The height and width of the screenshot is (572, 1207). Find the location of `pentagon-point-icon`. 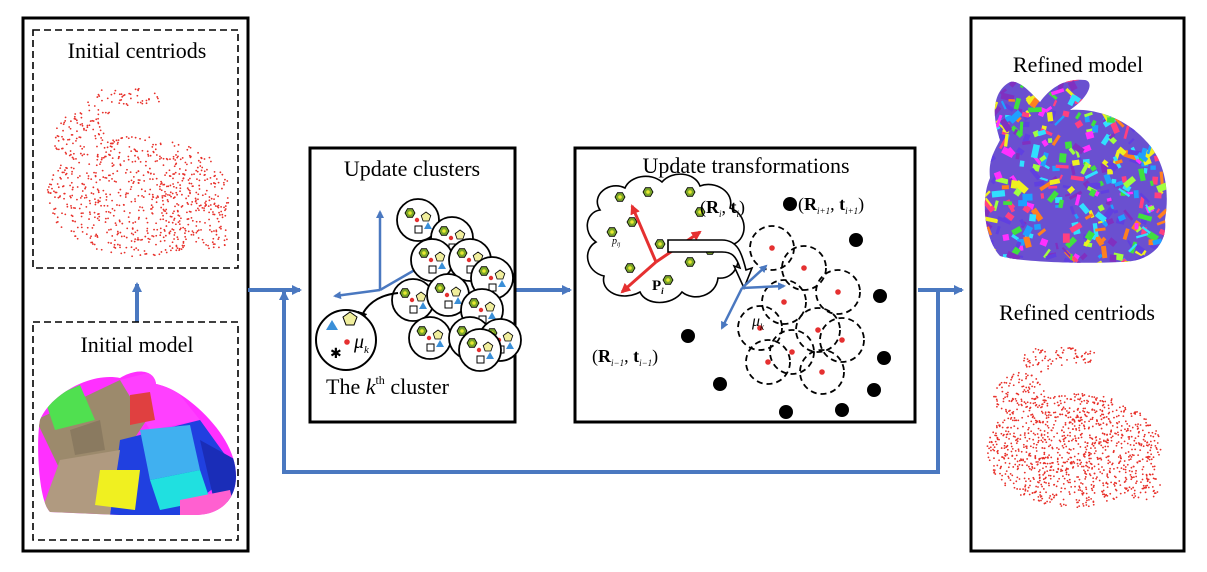

pentagon-point-icon is located at coordinates (478, 256).